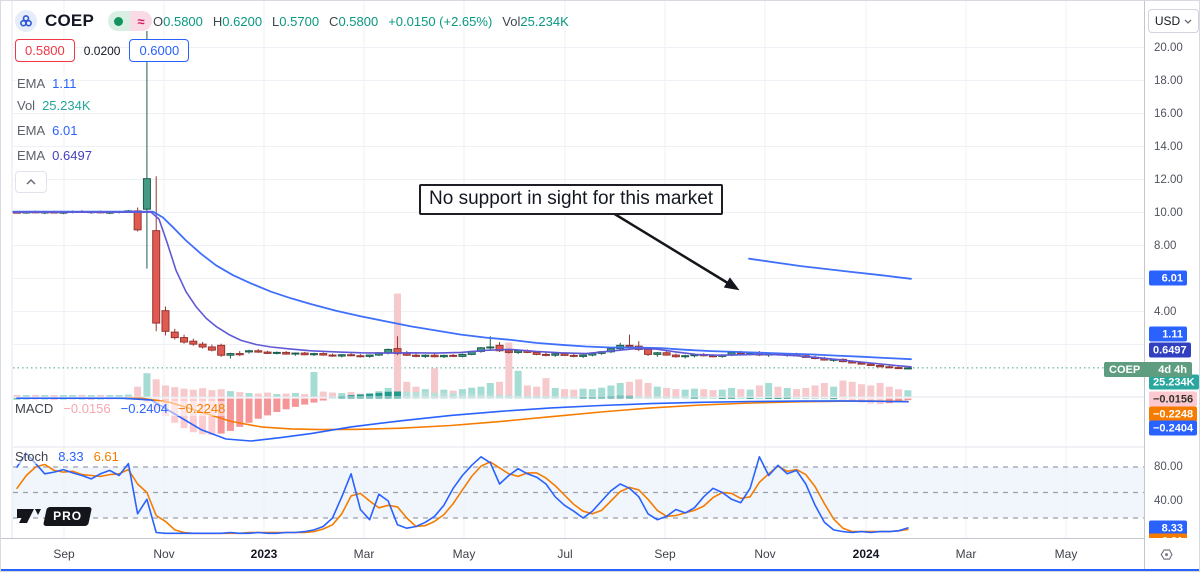 This screenshot has height=572, width=1200. Describe the element at coordinates (140, 21) in the screenshot. I see `extended-hours-icon: ≈` at that location.